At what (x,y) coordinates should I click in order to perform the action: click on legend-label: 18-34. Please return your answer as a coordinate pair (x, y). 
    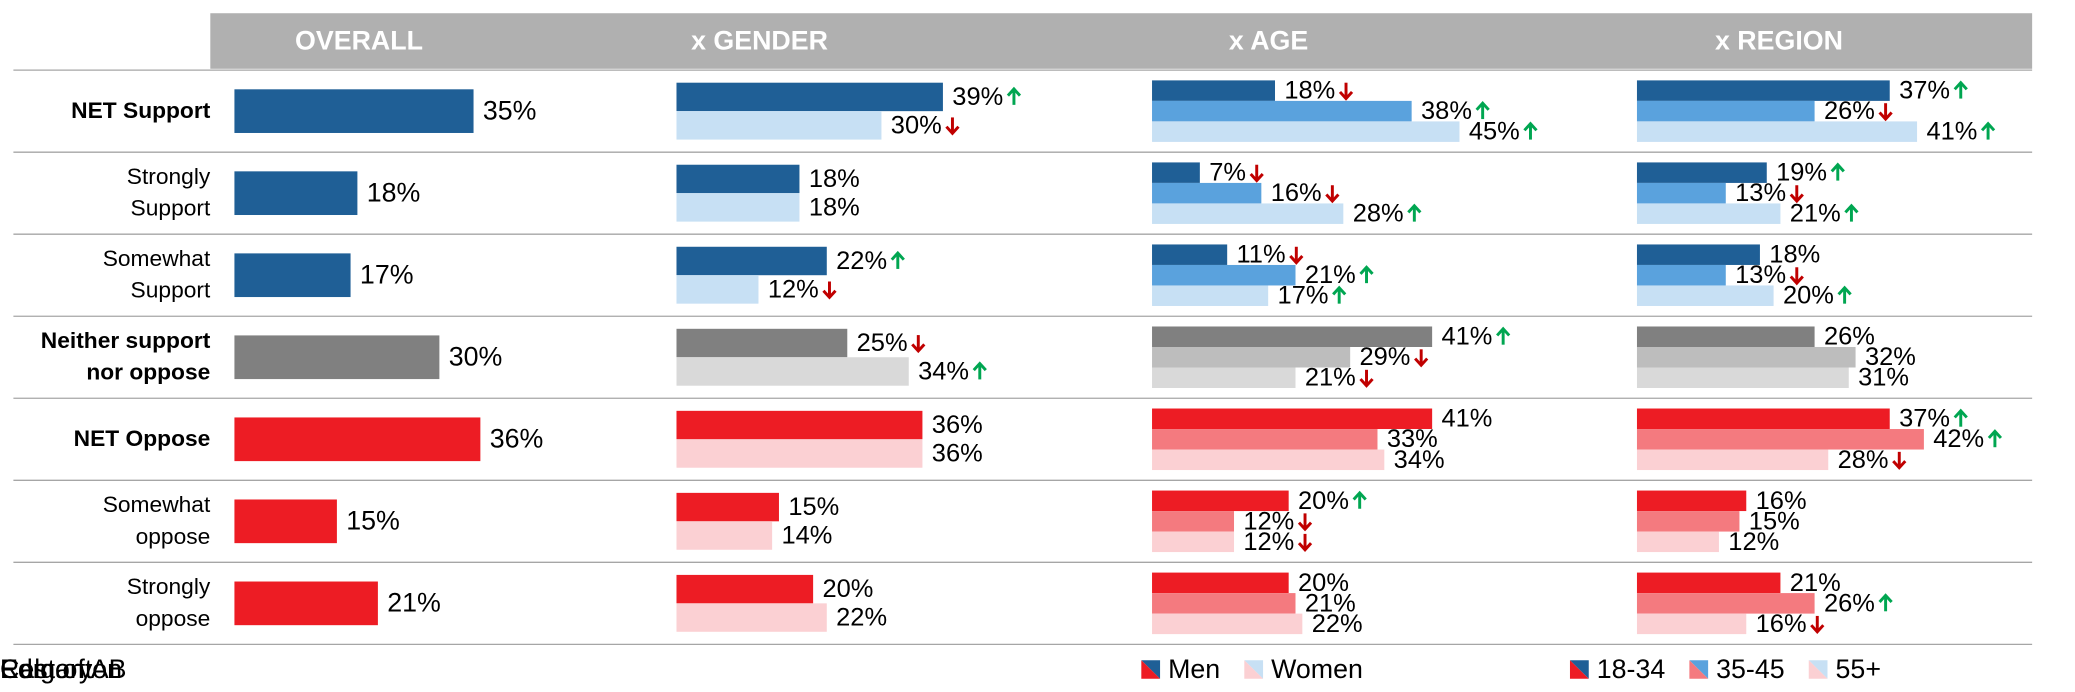
    Looking at the image, I should click on (1631, 669).